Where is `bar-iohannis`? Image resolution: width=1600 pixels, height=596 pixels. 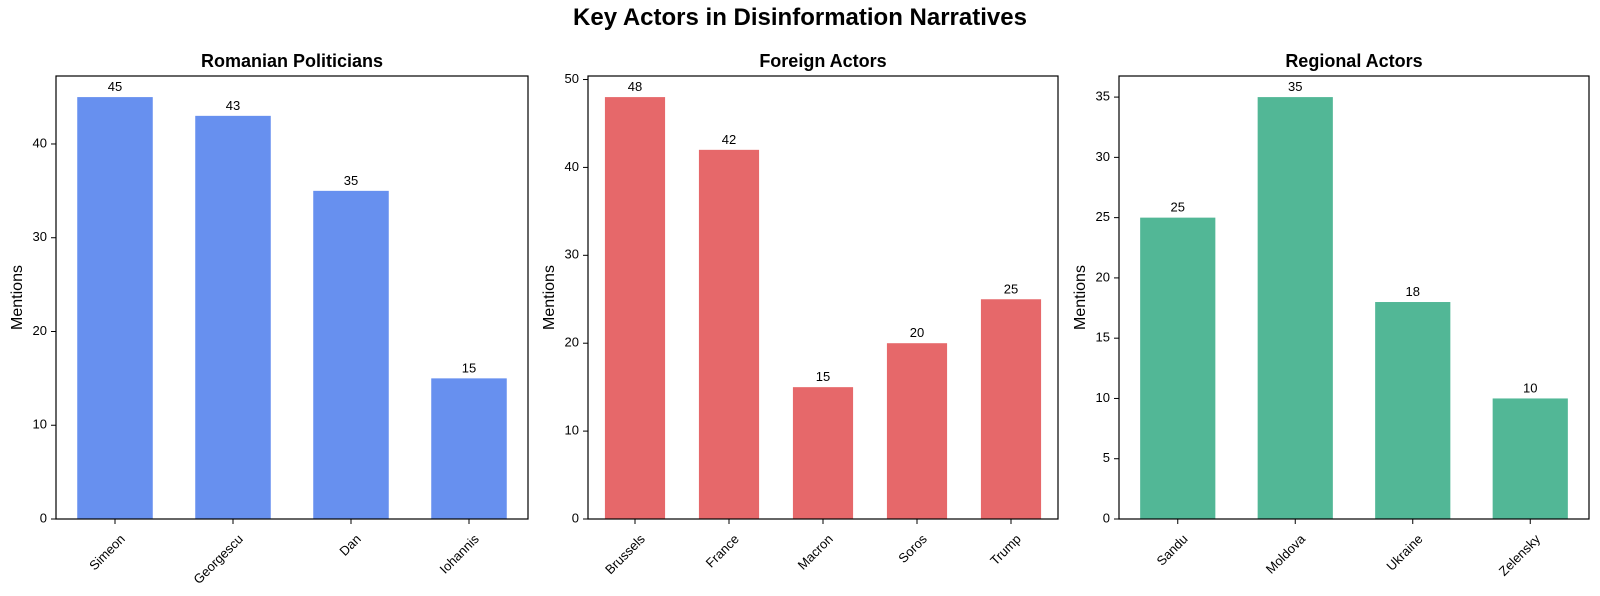
bar-iohannis is located at coordinates (469, 448).